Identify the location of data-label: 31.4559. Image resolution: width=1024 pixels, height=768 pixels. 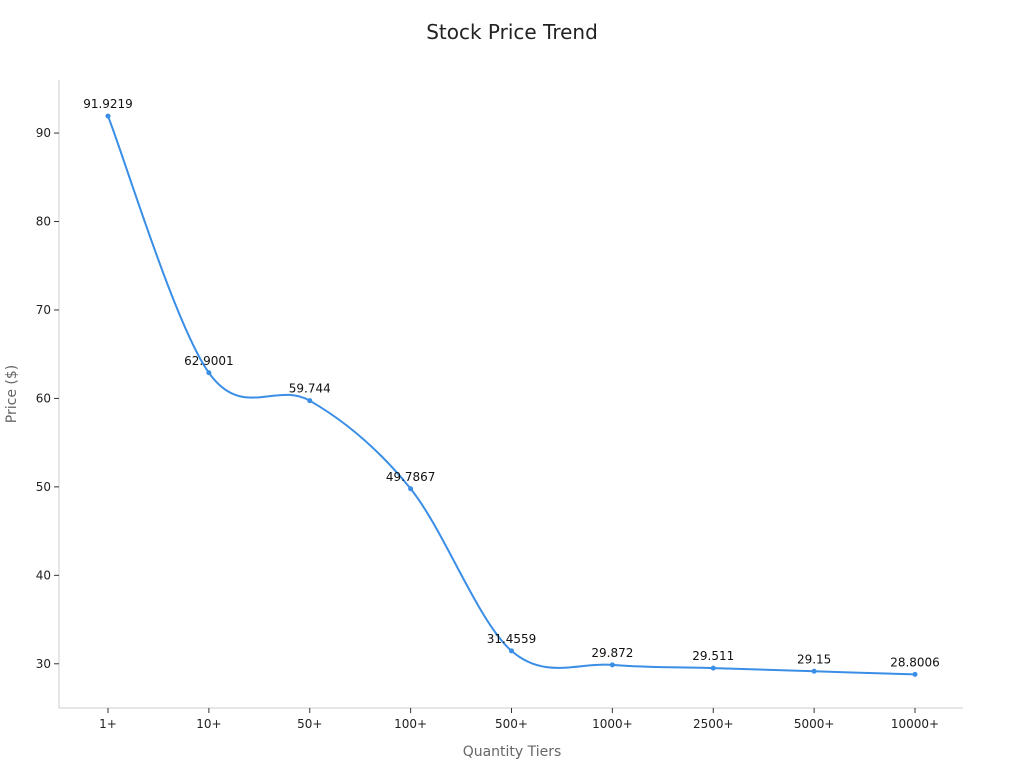
(512, 639).